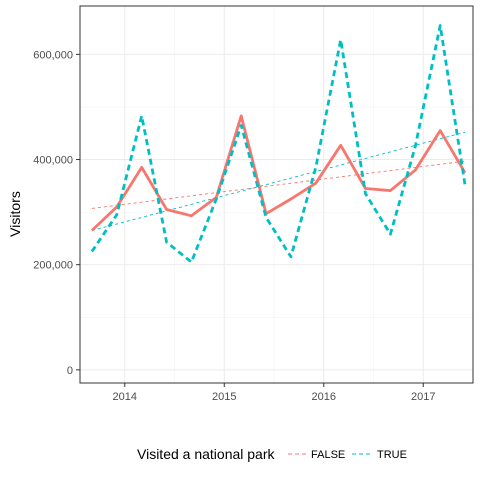 This screenshot has width=480, height=480. Describe the element at coordinates (423, 397) in the screenshot. I see `x-tick-label: 2017` at that location.